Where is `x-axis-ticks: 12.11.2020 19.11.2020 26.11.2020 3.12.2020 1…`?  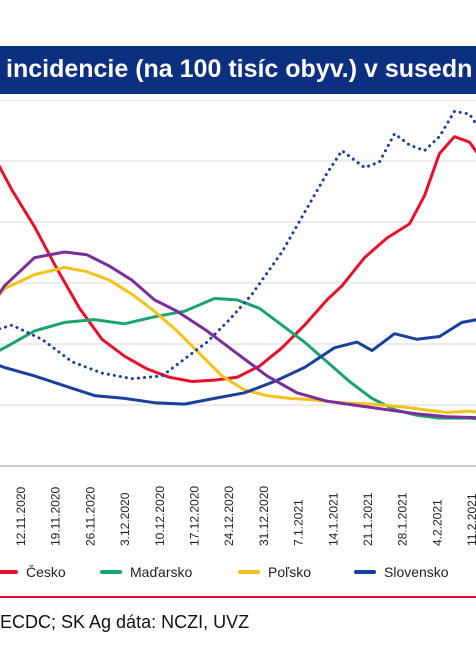 x-axis-ticks: 12.11.2020 19.11.2020 26.11.2020 3.12.2020 1… is located at coordinates (245, 516).